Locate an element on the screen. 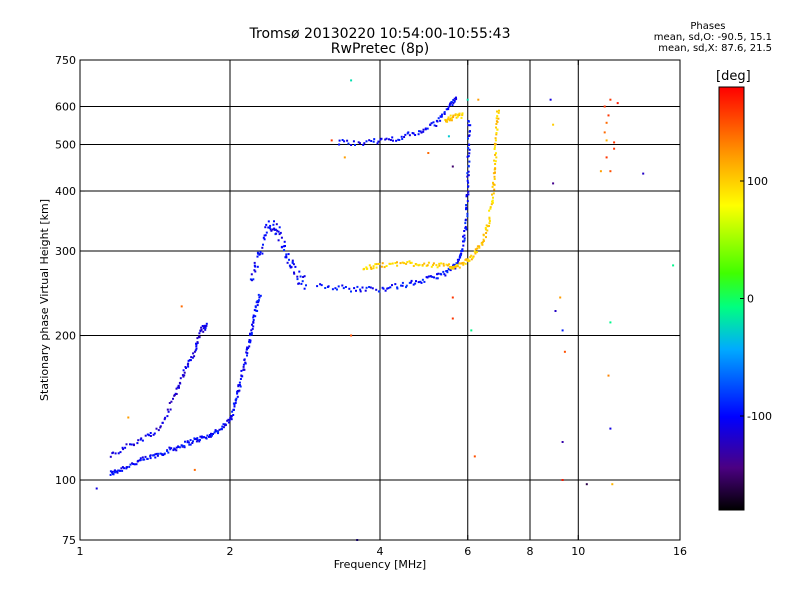 The image size is (800, 600). x-axis-label: Frequency [MHz] is located at coordinates (380, 564).